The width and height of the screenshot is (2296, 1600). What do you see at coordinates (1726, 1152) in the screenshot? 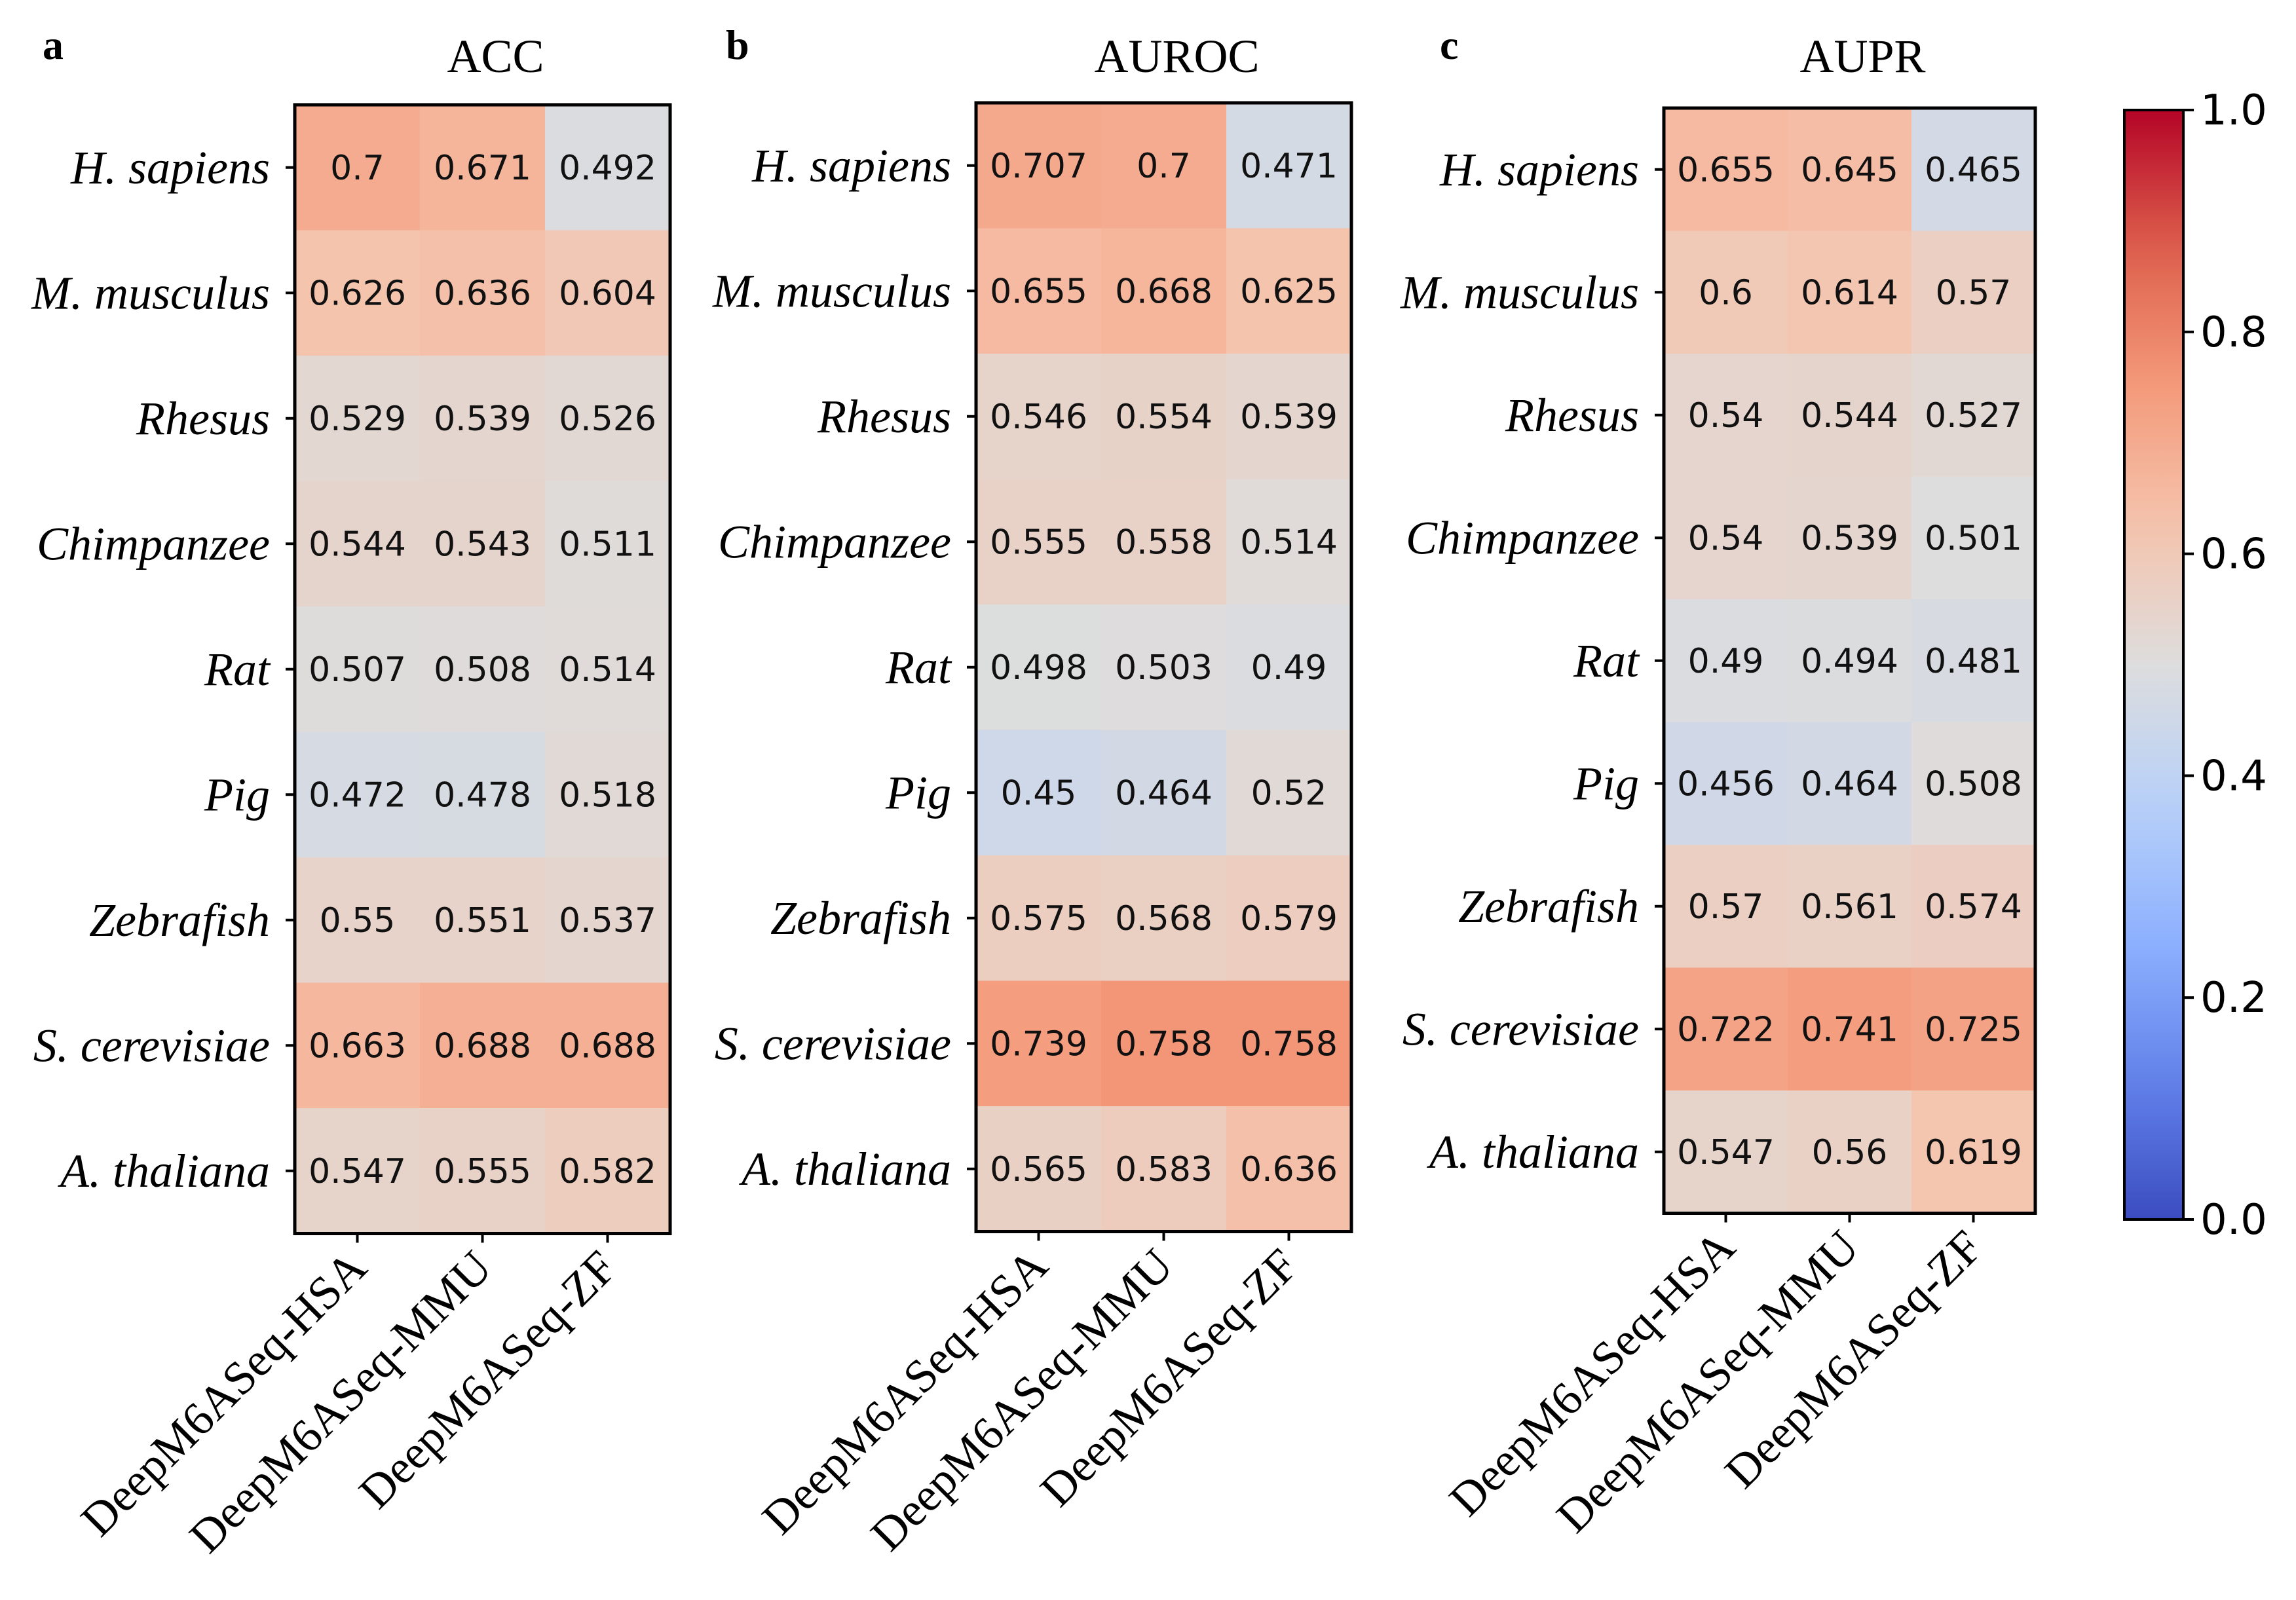
I see `cell-value-label: 0.547` at bounding box center [1726, 1152].